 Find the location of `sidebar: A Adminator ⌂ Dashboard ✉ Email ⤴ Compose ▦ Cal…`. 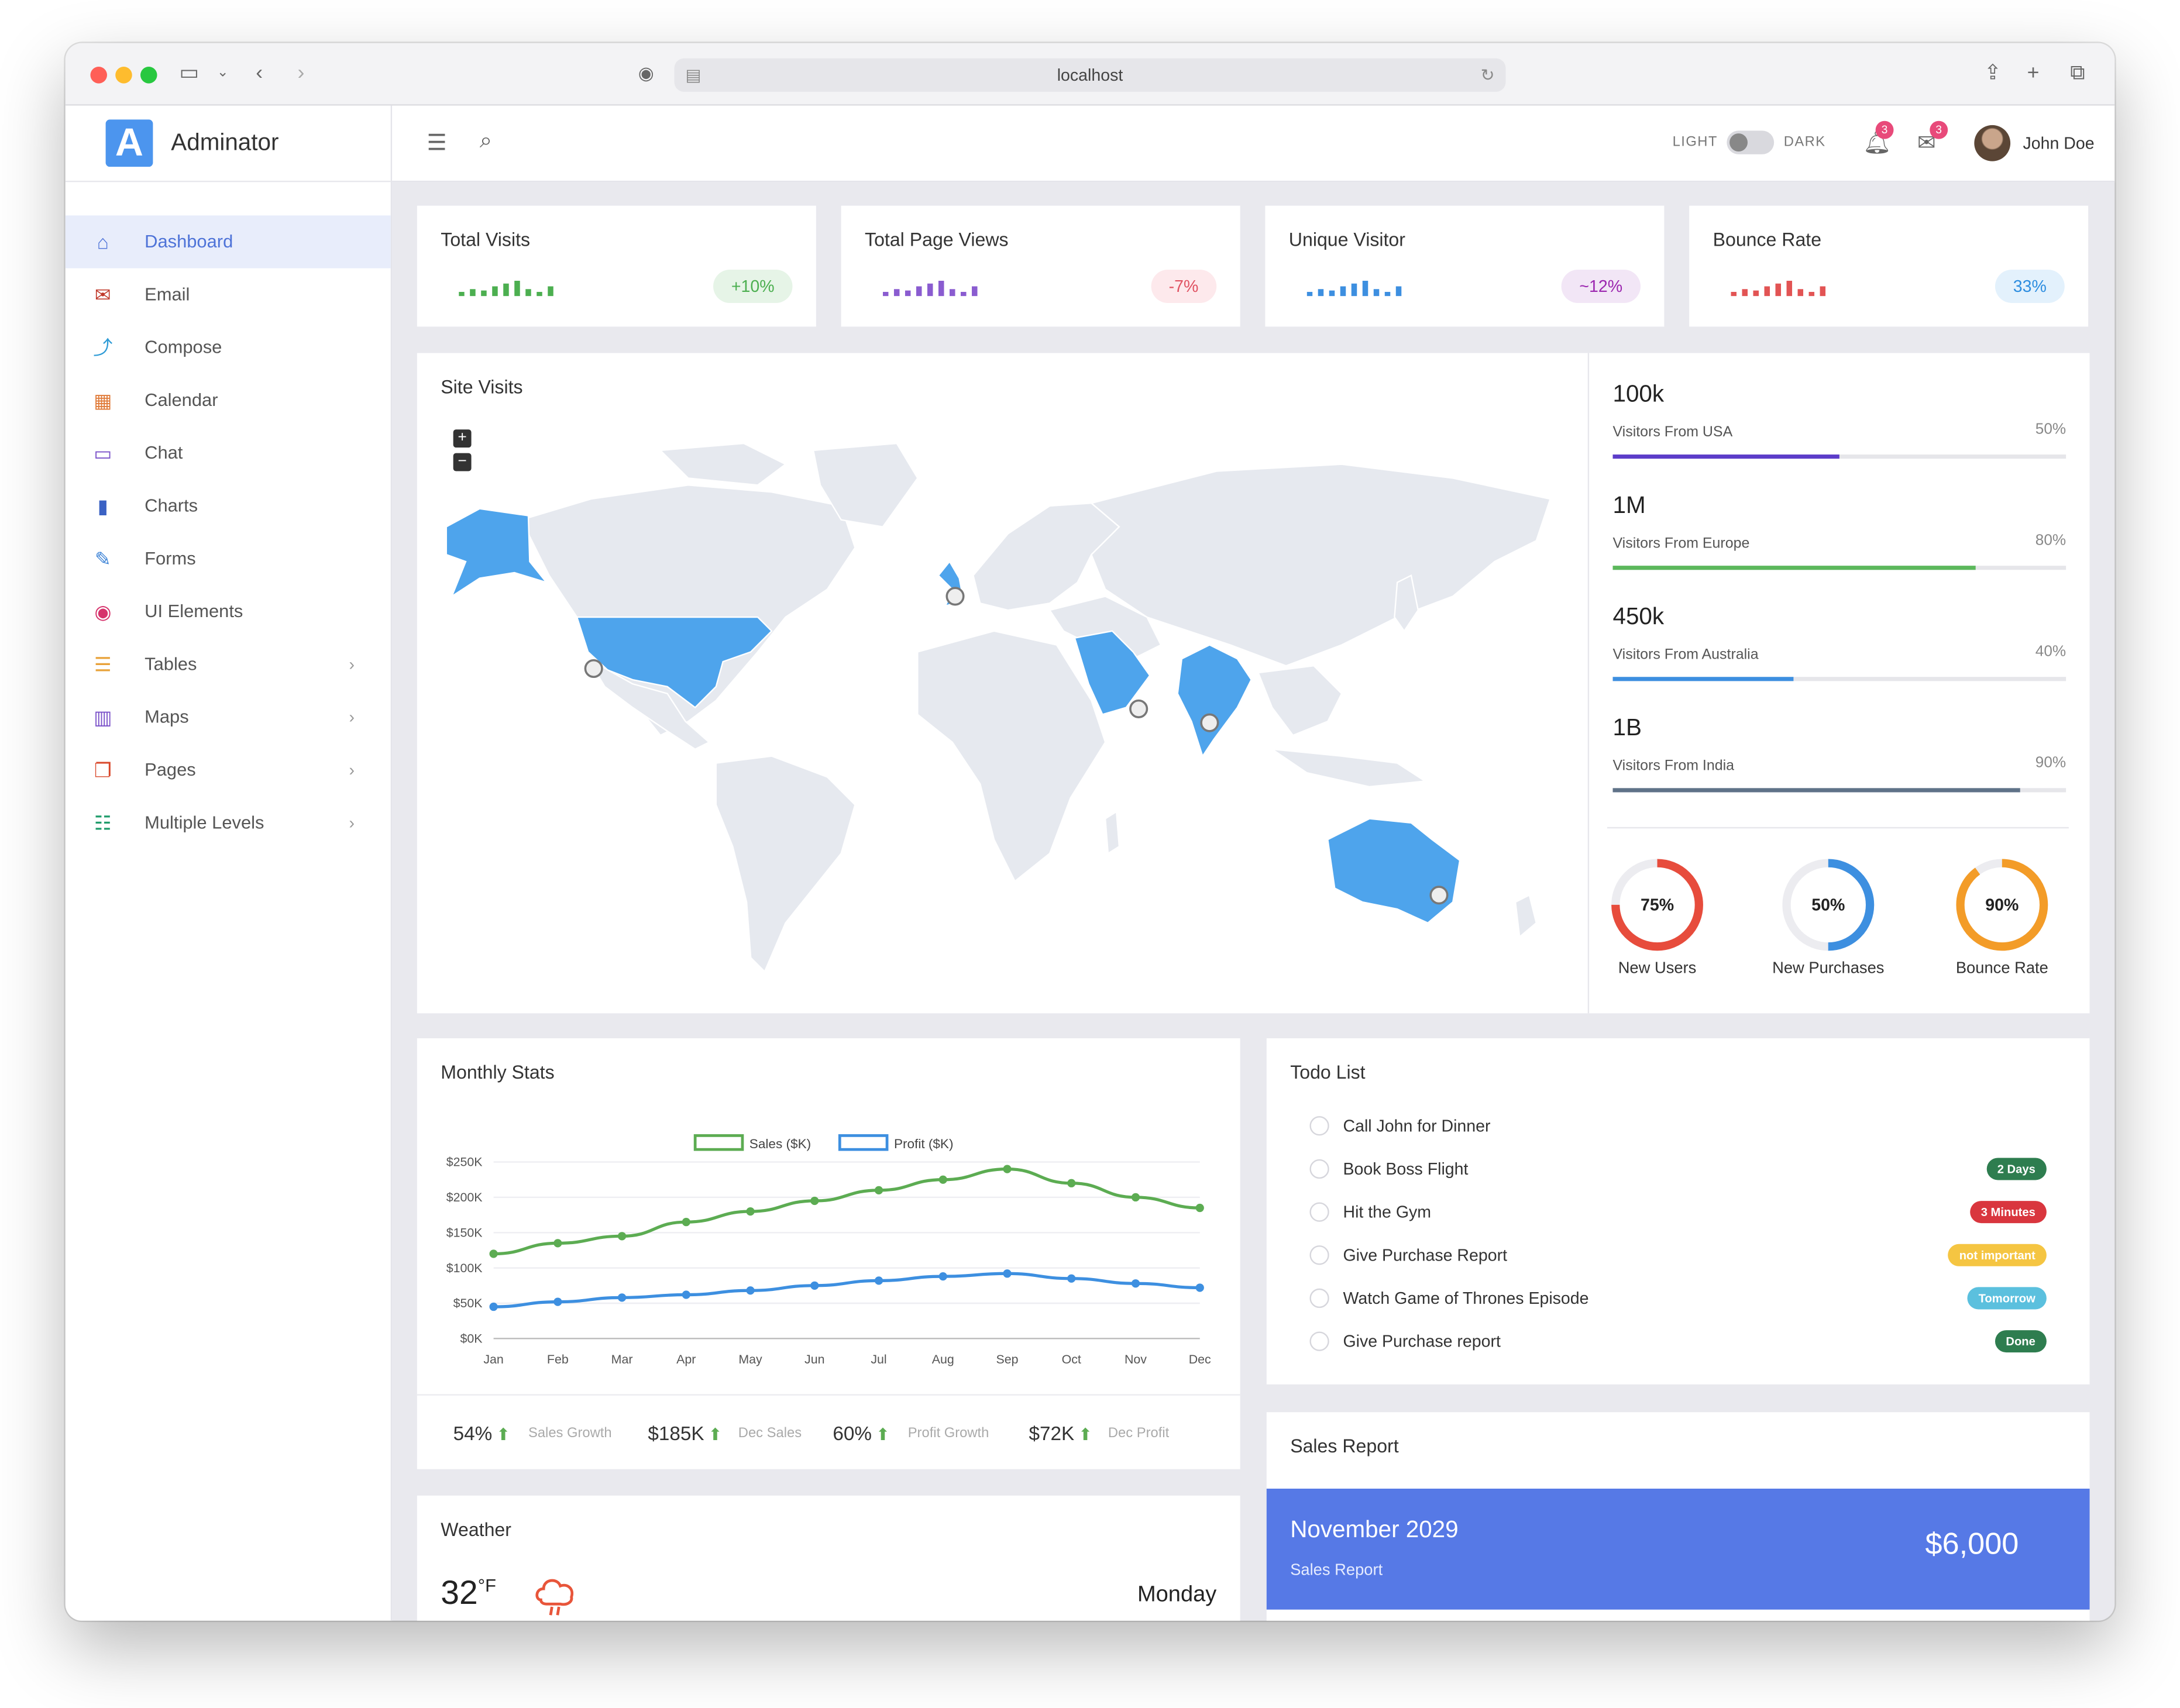

sidebar: A Adminator ⌂ Dashboard ✉ Email ⤴ Compose ▦ Cal… is located at coordinates (229, 863).